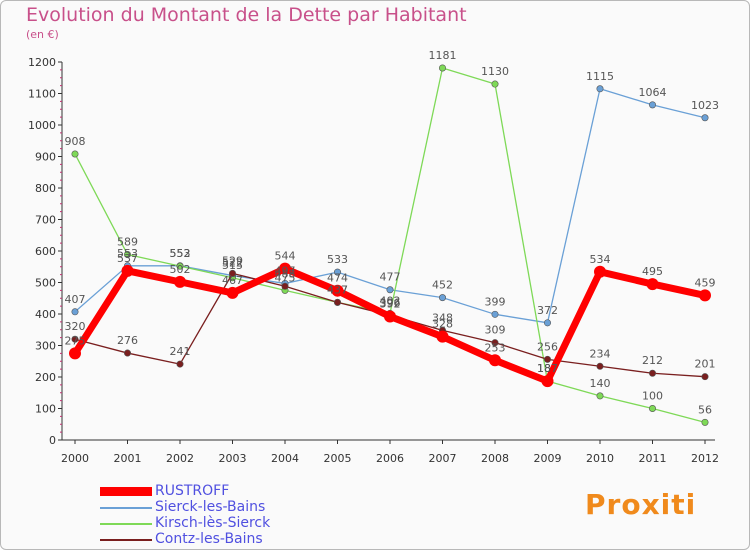  What do you see at coordinates (75, 141) in the screenshot?
I see `data-label: 908` at bounding box center [75, 141].